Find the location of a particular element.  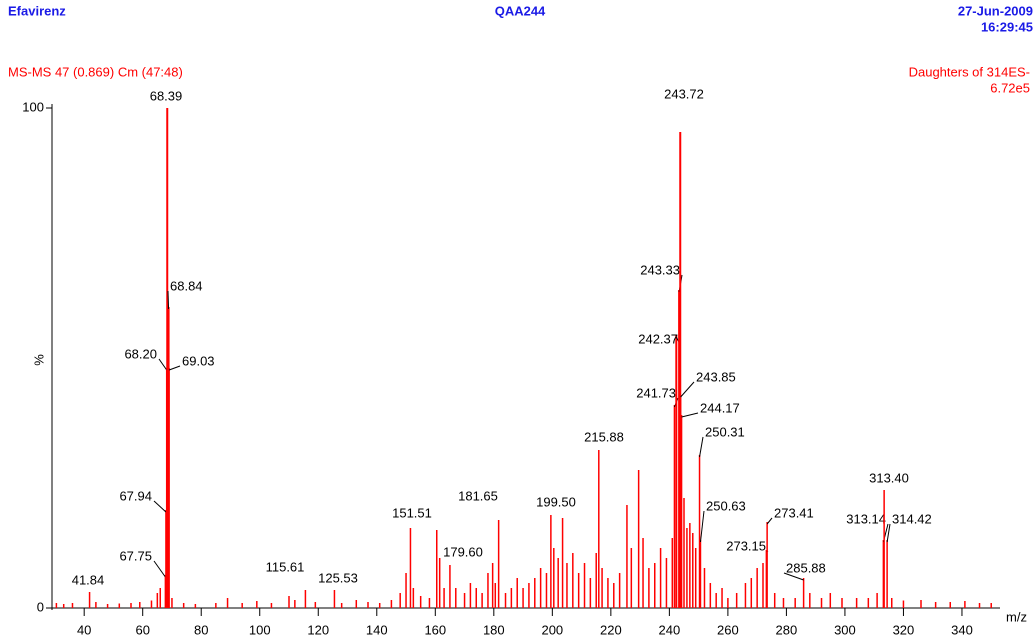

chart-title: QAA244 is located at coordinates (520, 10).